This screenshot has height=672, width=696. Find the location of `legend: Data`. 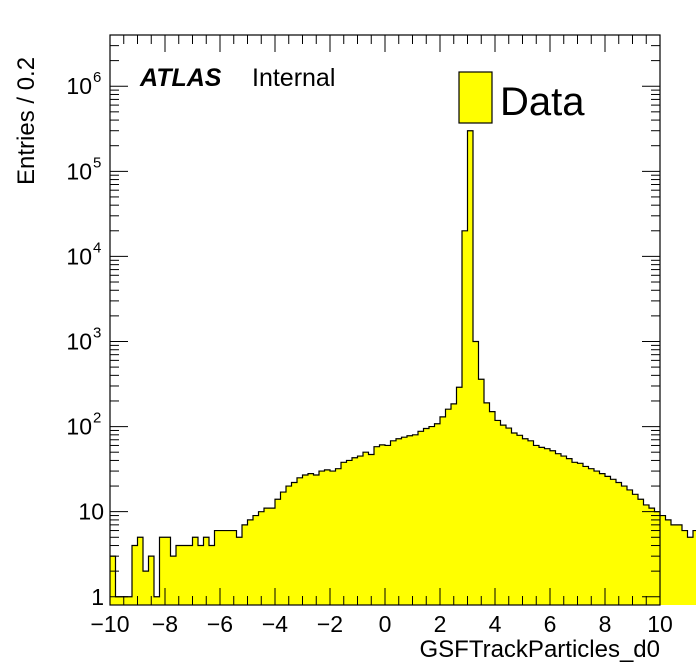

legend: Data is located at coordinates (521, 97).